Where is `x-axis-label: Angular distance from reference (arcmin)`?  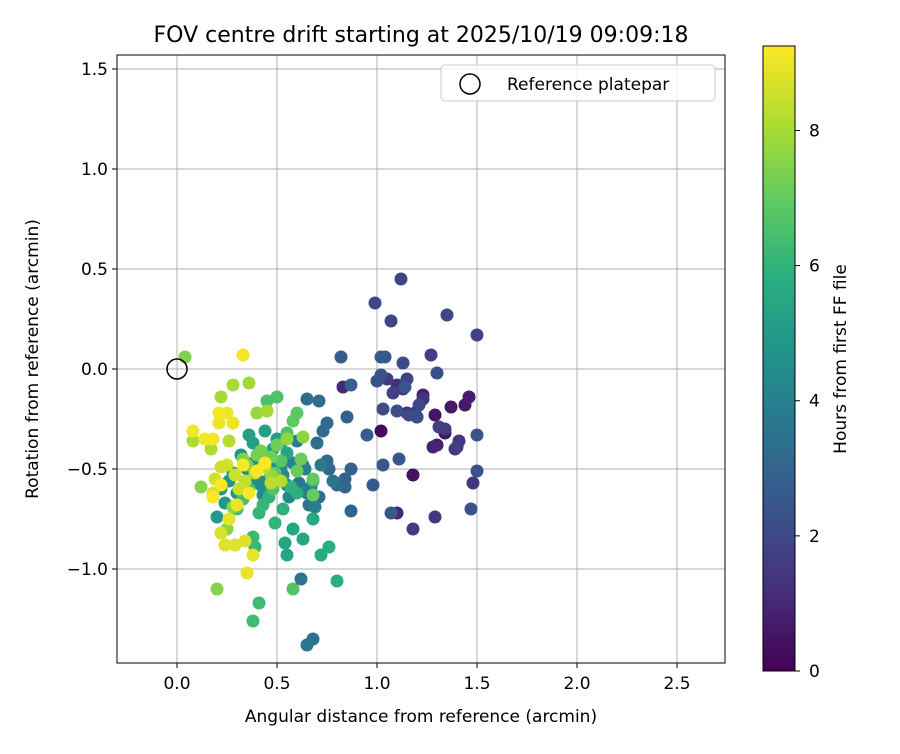 x-axis-label: Angular distance from reference (arcmin) is located at coordinates (421, 717).